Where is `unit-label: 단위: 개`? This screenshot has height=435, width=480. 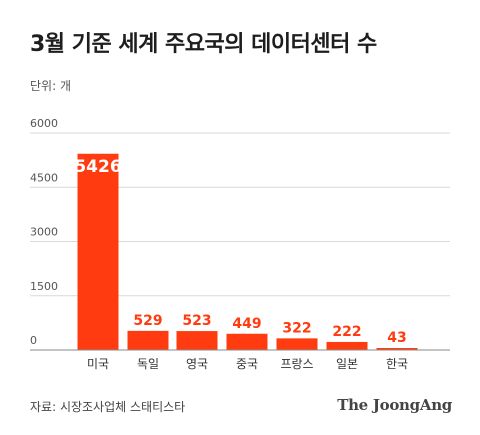 unit-label: 단위: 개 is located at coordinates (50, 86).